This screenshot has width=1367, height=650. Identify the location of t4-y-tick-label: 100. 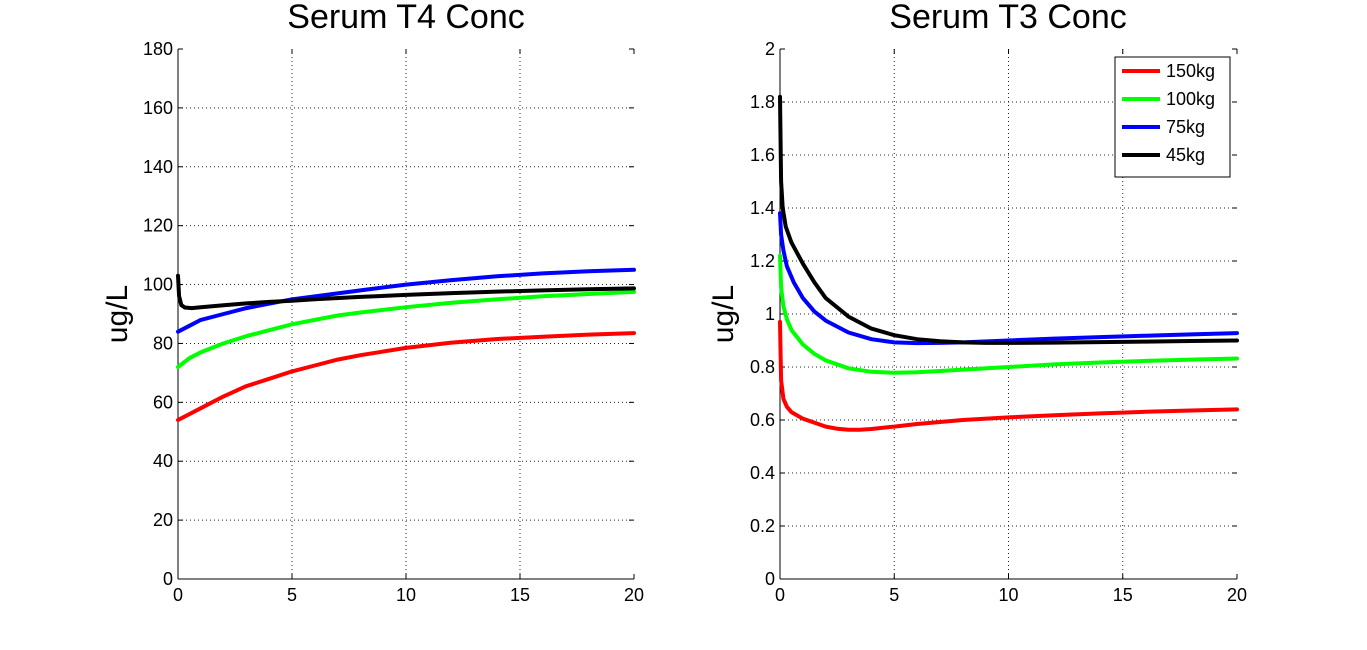
(158, 285).